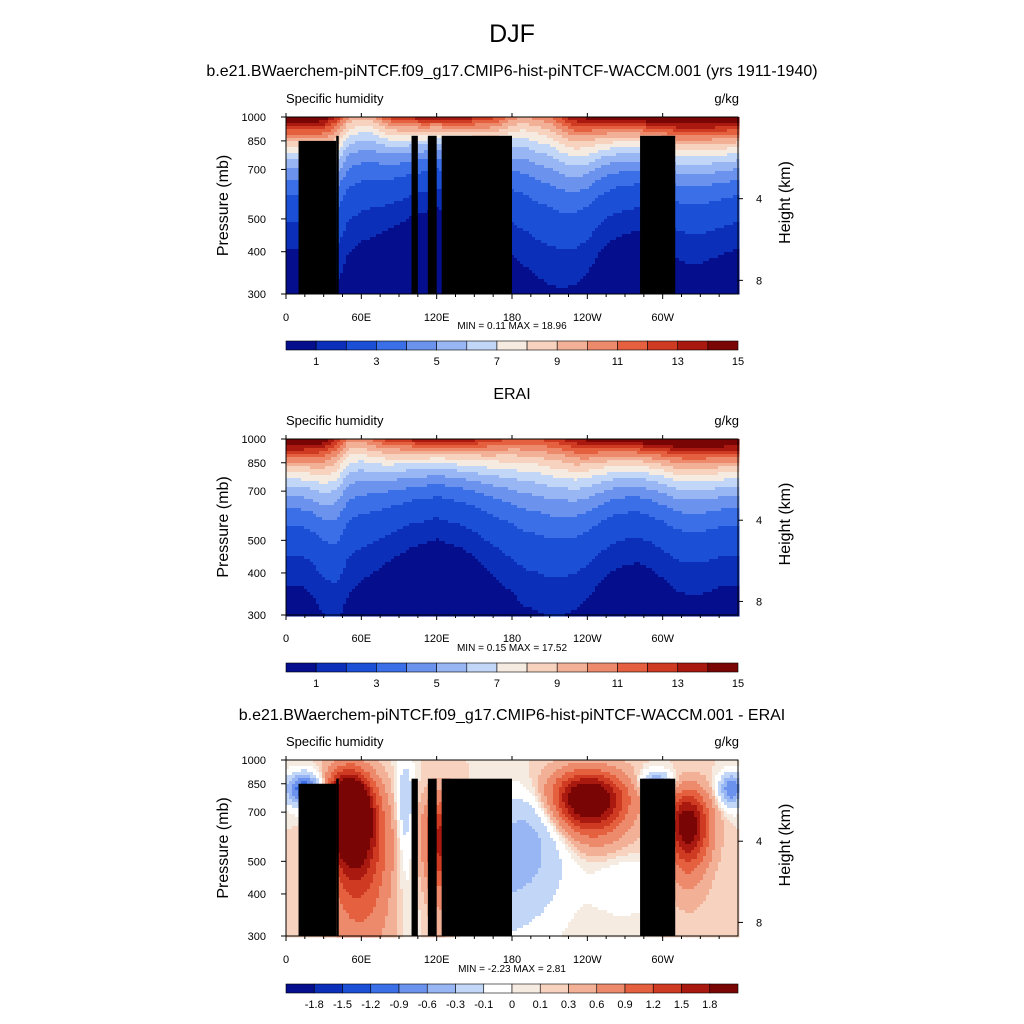  What do you see at coordinates (335, 420) in the screenshot?
I see `panel-2-variable-label: Specific humidity` at bounding box center [335, 420].